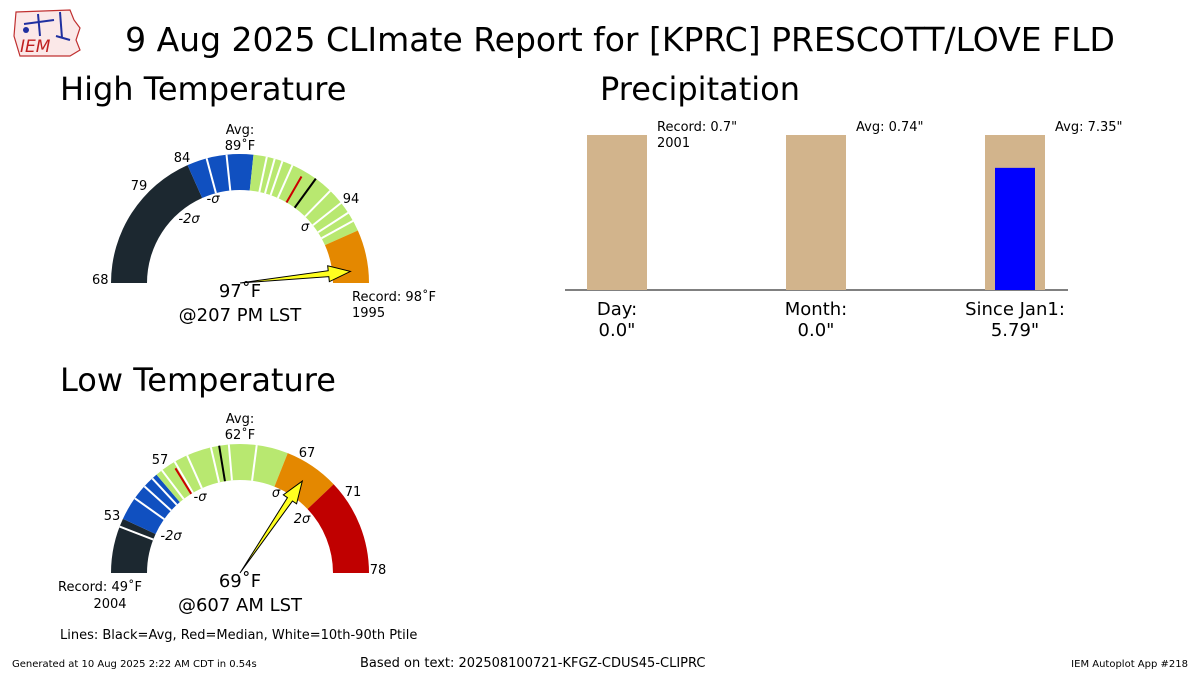 The width and height of the screenshot is (1200, 675). Describe the element at coordinates (1129, 664) in the screenshot. I see `app-note: IEM Autoplot App #218` at that location.